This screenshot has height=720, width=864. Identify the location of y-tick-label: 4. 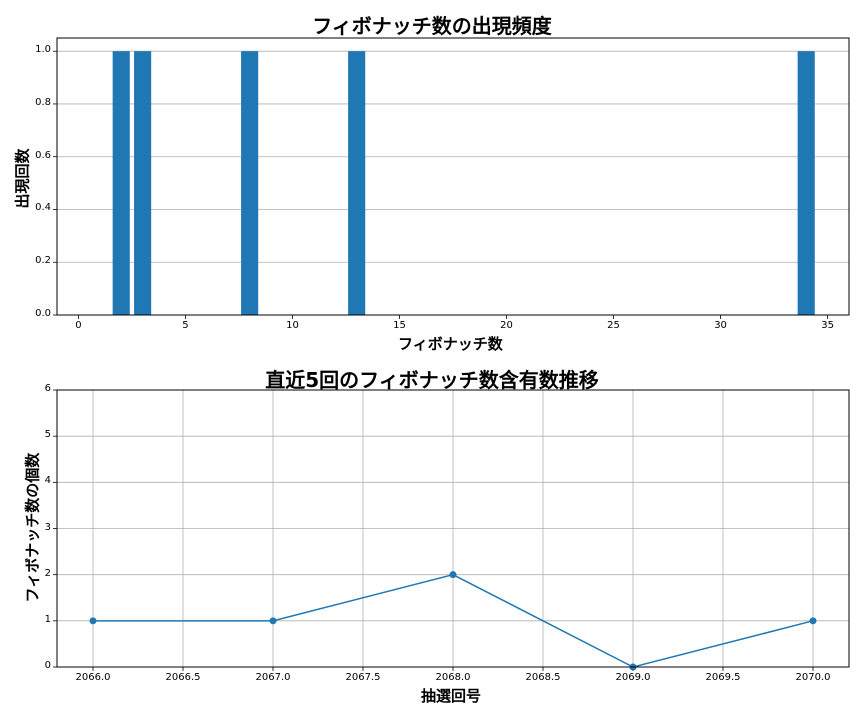
(47, 481).